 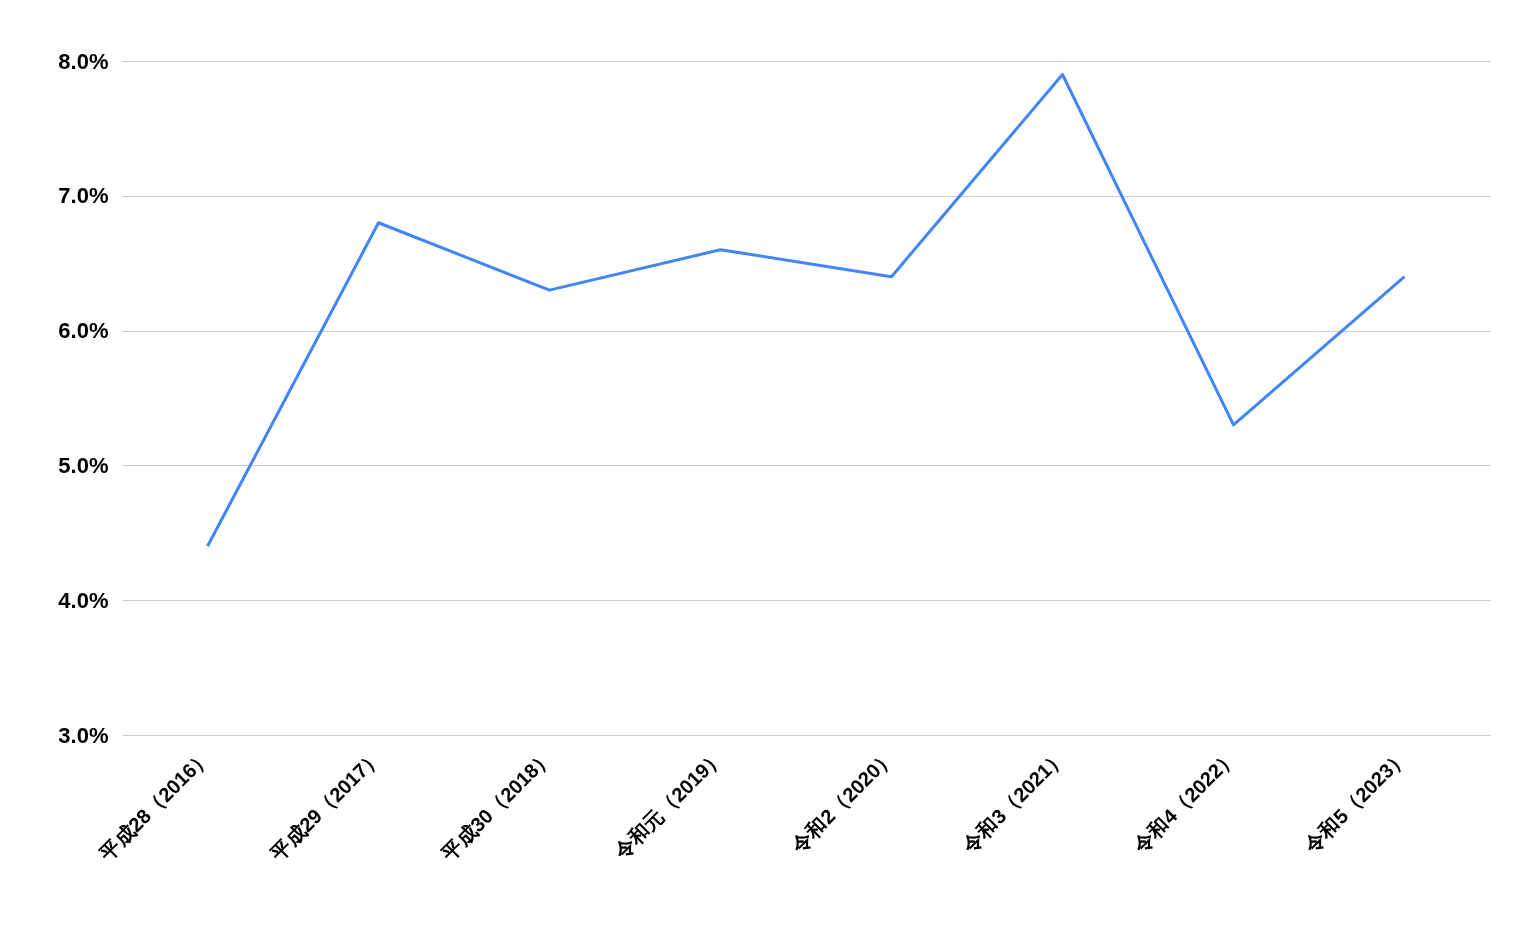 I want to click on y-tick-label: 5.0%, so click(x=83, y=465).